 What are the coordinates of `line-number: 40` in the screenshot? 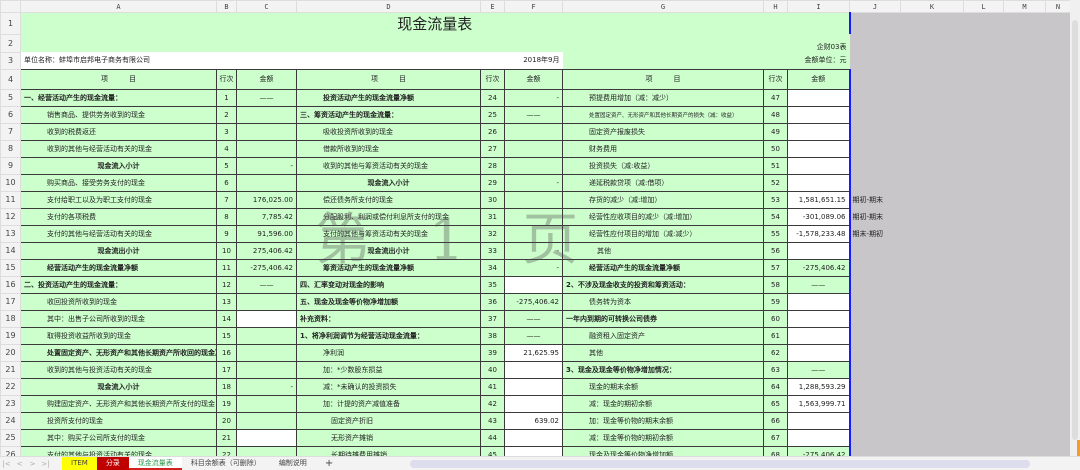 It's located at (492, 369).